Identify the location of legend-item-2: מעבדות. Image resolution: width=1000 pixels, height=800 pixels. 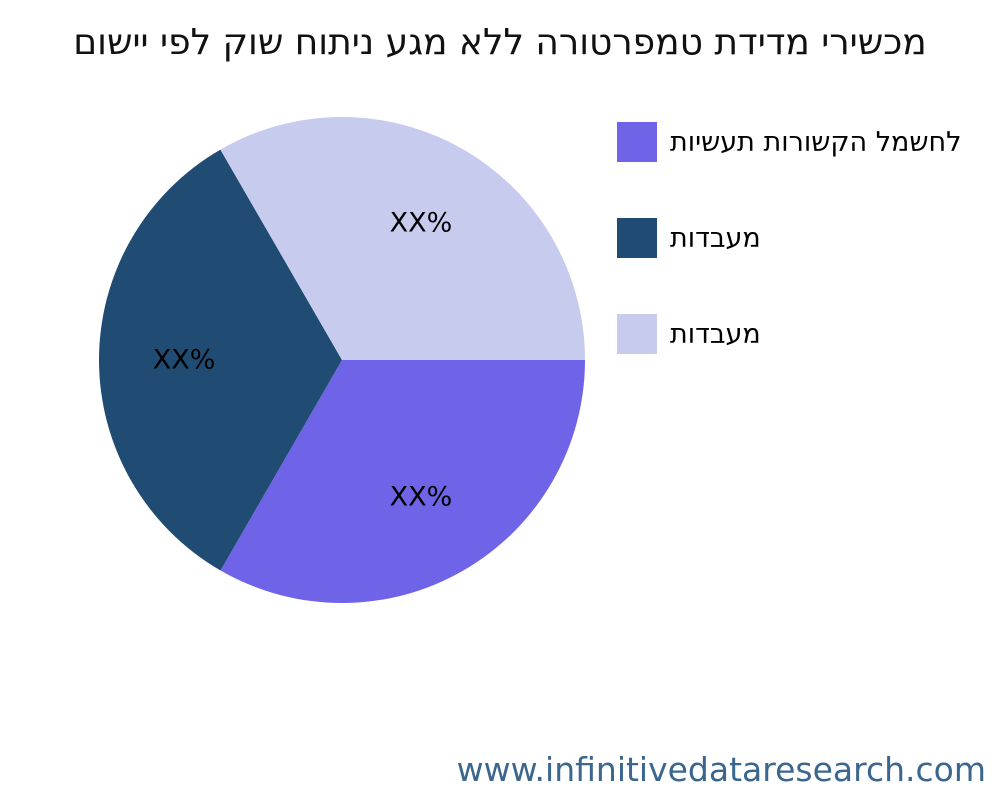
(789, 334).